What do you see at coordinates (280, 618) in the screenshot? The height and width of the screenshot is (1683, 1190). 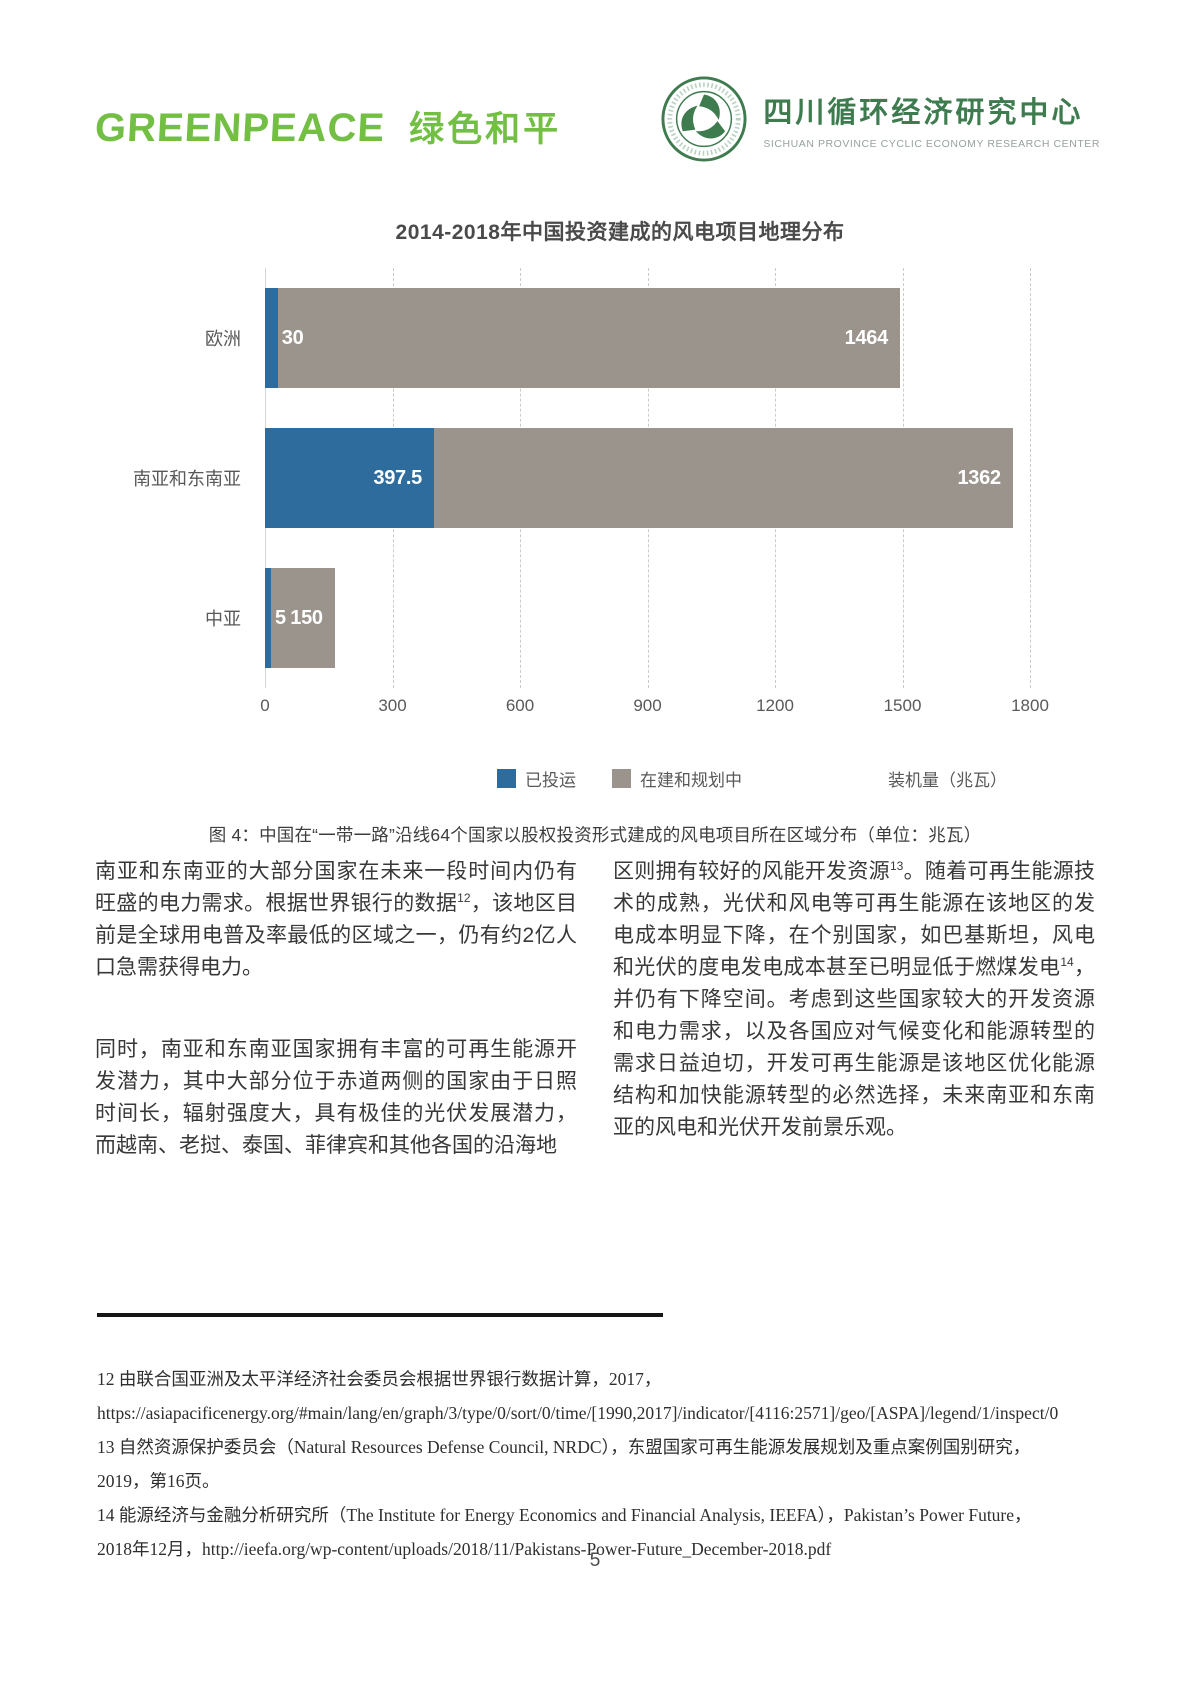 I see `bar-value-operational: 5` at bounding box center [280, 618].